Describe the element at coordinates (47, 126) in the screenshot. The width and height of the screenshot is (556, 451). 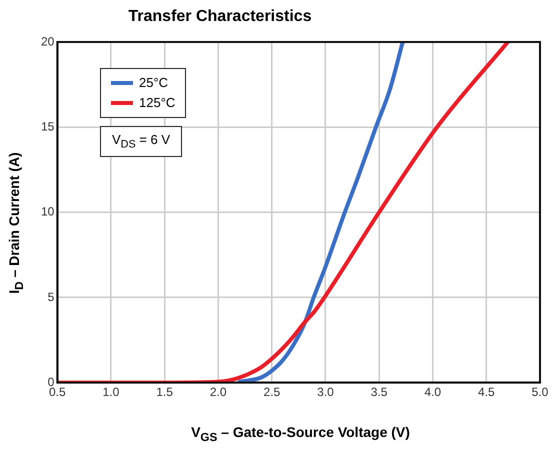
I see `y-tick-label: 15` at that location.